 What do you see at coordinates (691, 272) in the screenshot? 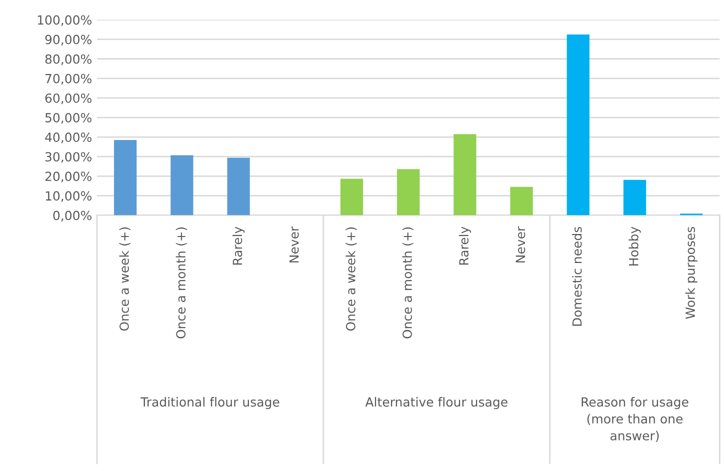
I see `x-tick-label: Work purposes` at bounding box center [691, 272].